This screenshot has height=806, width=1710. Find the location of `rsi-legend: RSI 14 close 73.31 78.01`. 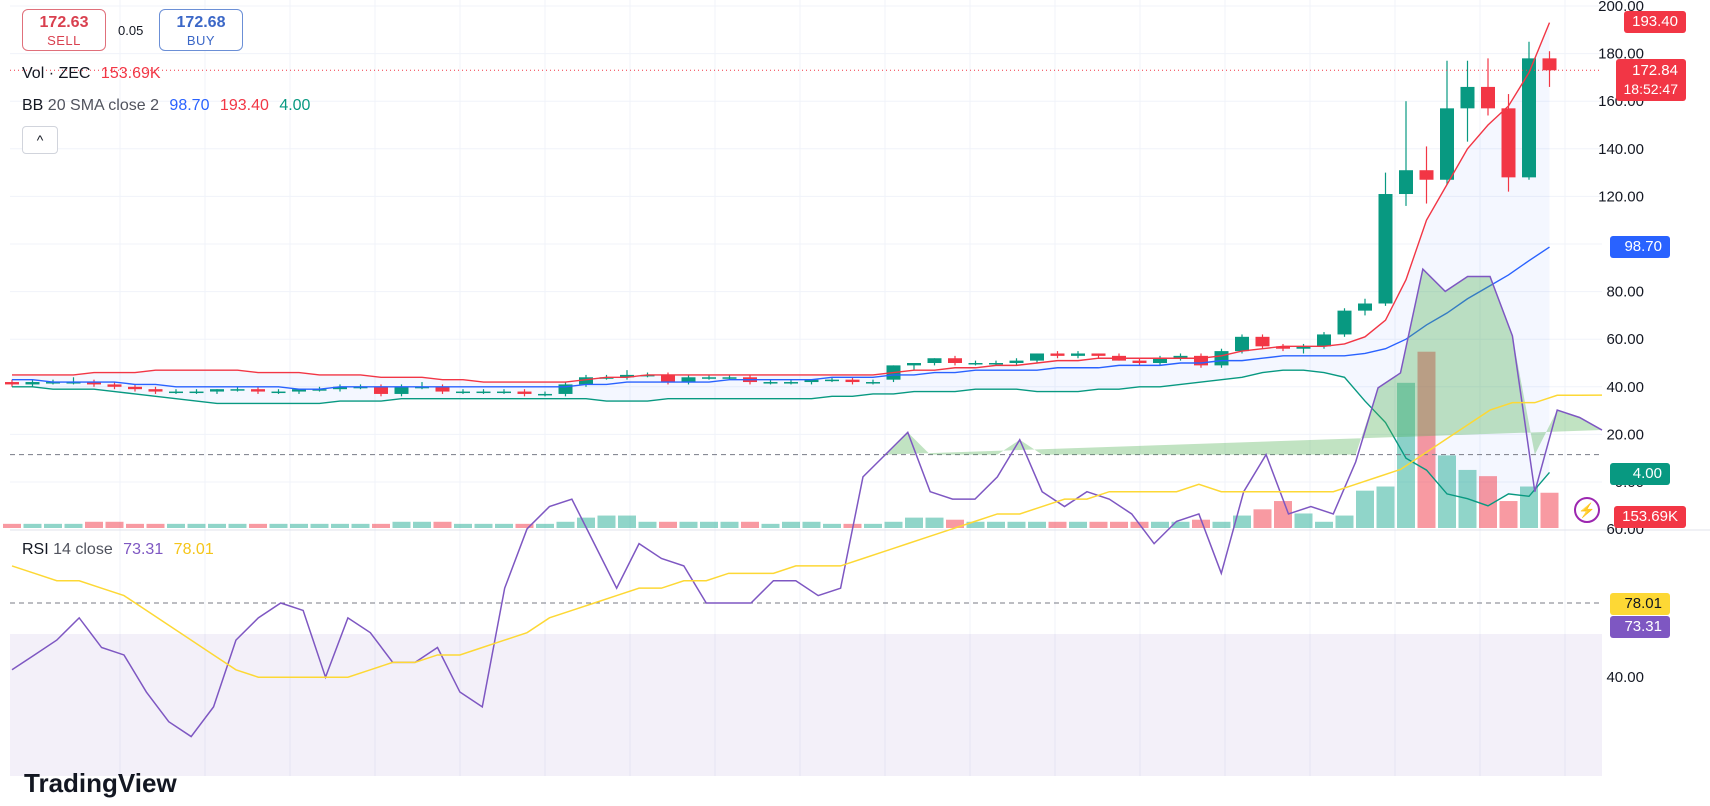

rsi-legend: RSI 14 close 73.31 78.01 is located at coordinates (121, 550).